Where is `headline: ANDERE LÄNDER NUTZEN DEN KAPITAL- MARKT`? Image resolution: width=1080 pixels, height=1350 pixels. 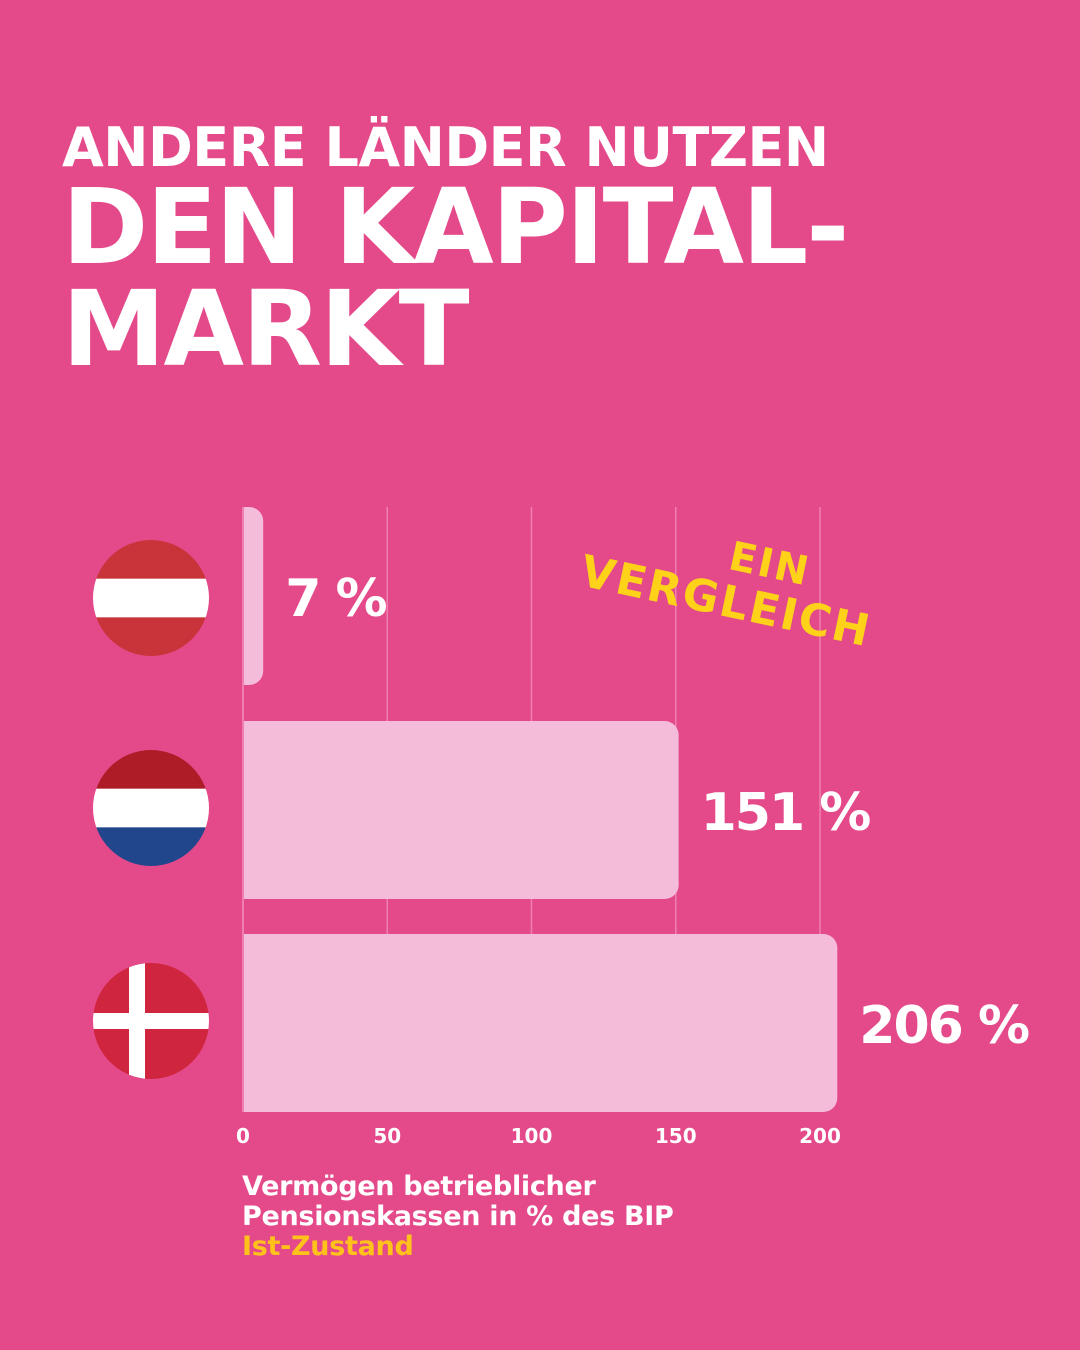 headline: ANDERE LÄNDER NUTZEN DEN KAPITAL- MARKT is located at coordinates (455, 253).